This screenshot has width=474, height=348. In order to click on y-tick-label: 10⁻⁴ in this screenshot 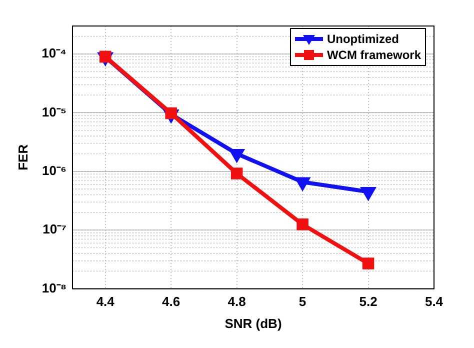, I will do `click(54, 53)`.